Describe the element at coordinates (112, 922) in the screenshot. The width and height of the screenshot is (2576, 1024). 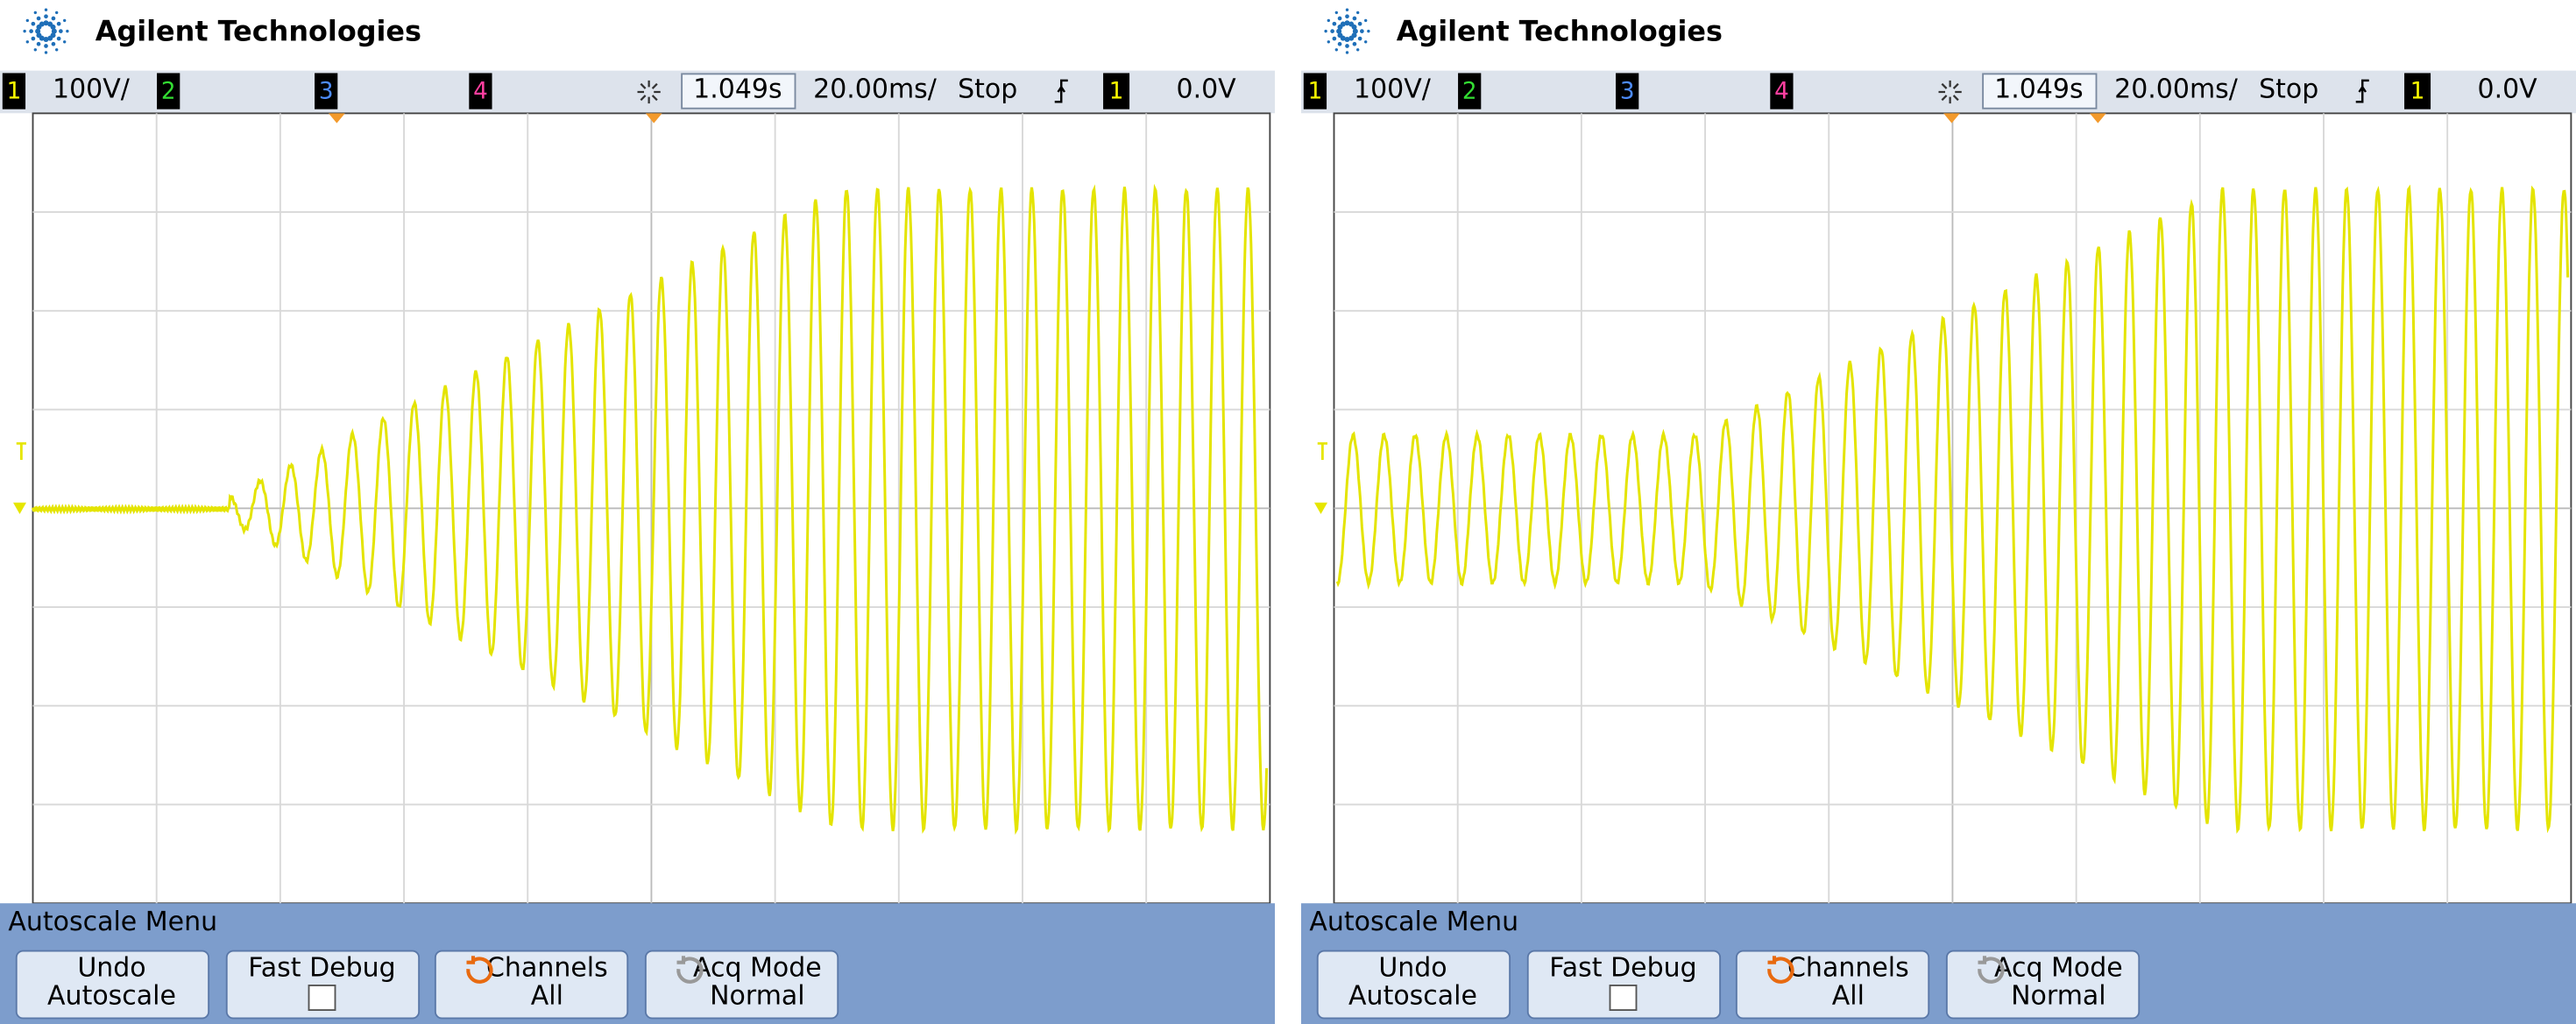
I see `menu-title: Autoscale Menu` at that location.